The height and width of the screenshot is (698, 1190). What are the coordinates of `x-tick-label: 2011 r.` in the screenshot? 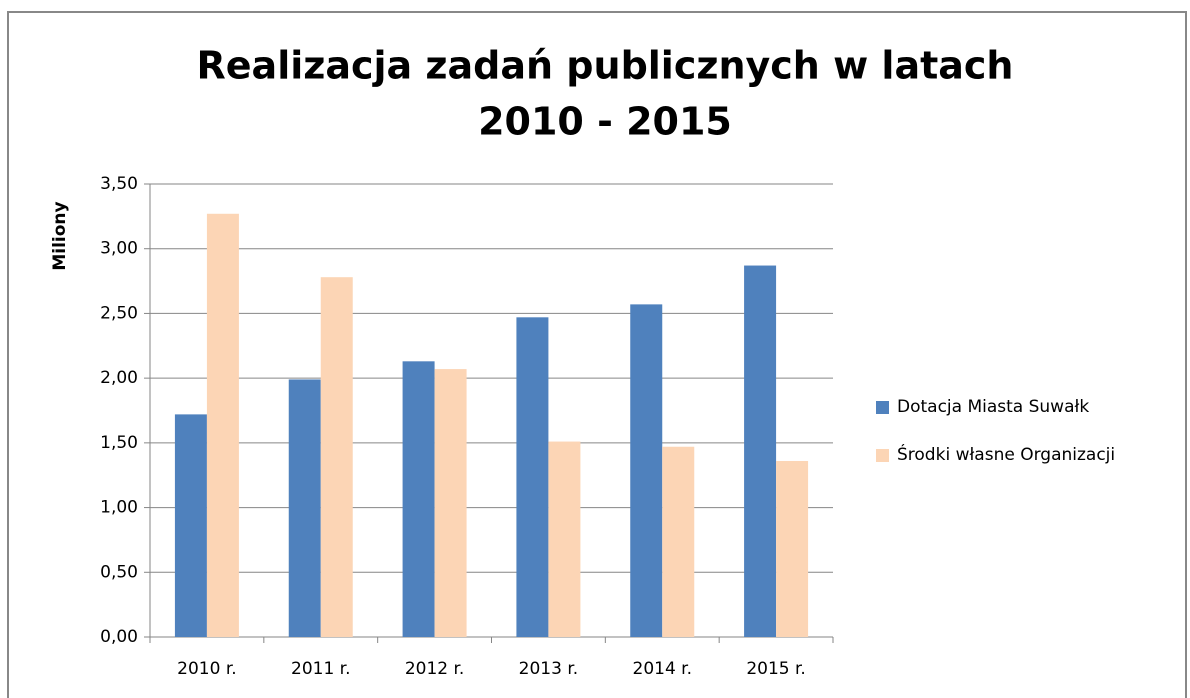 It's located at (321, 669).